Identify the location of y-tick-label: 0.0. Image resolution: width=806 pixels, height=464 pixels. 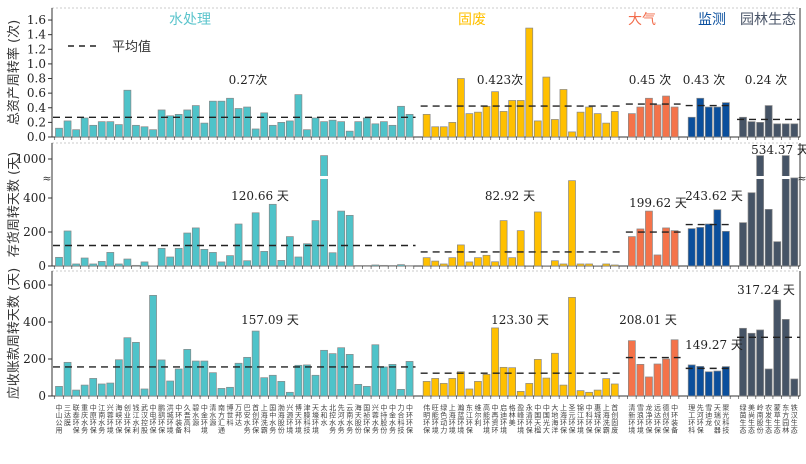
(36, 137).